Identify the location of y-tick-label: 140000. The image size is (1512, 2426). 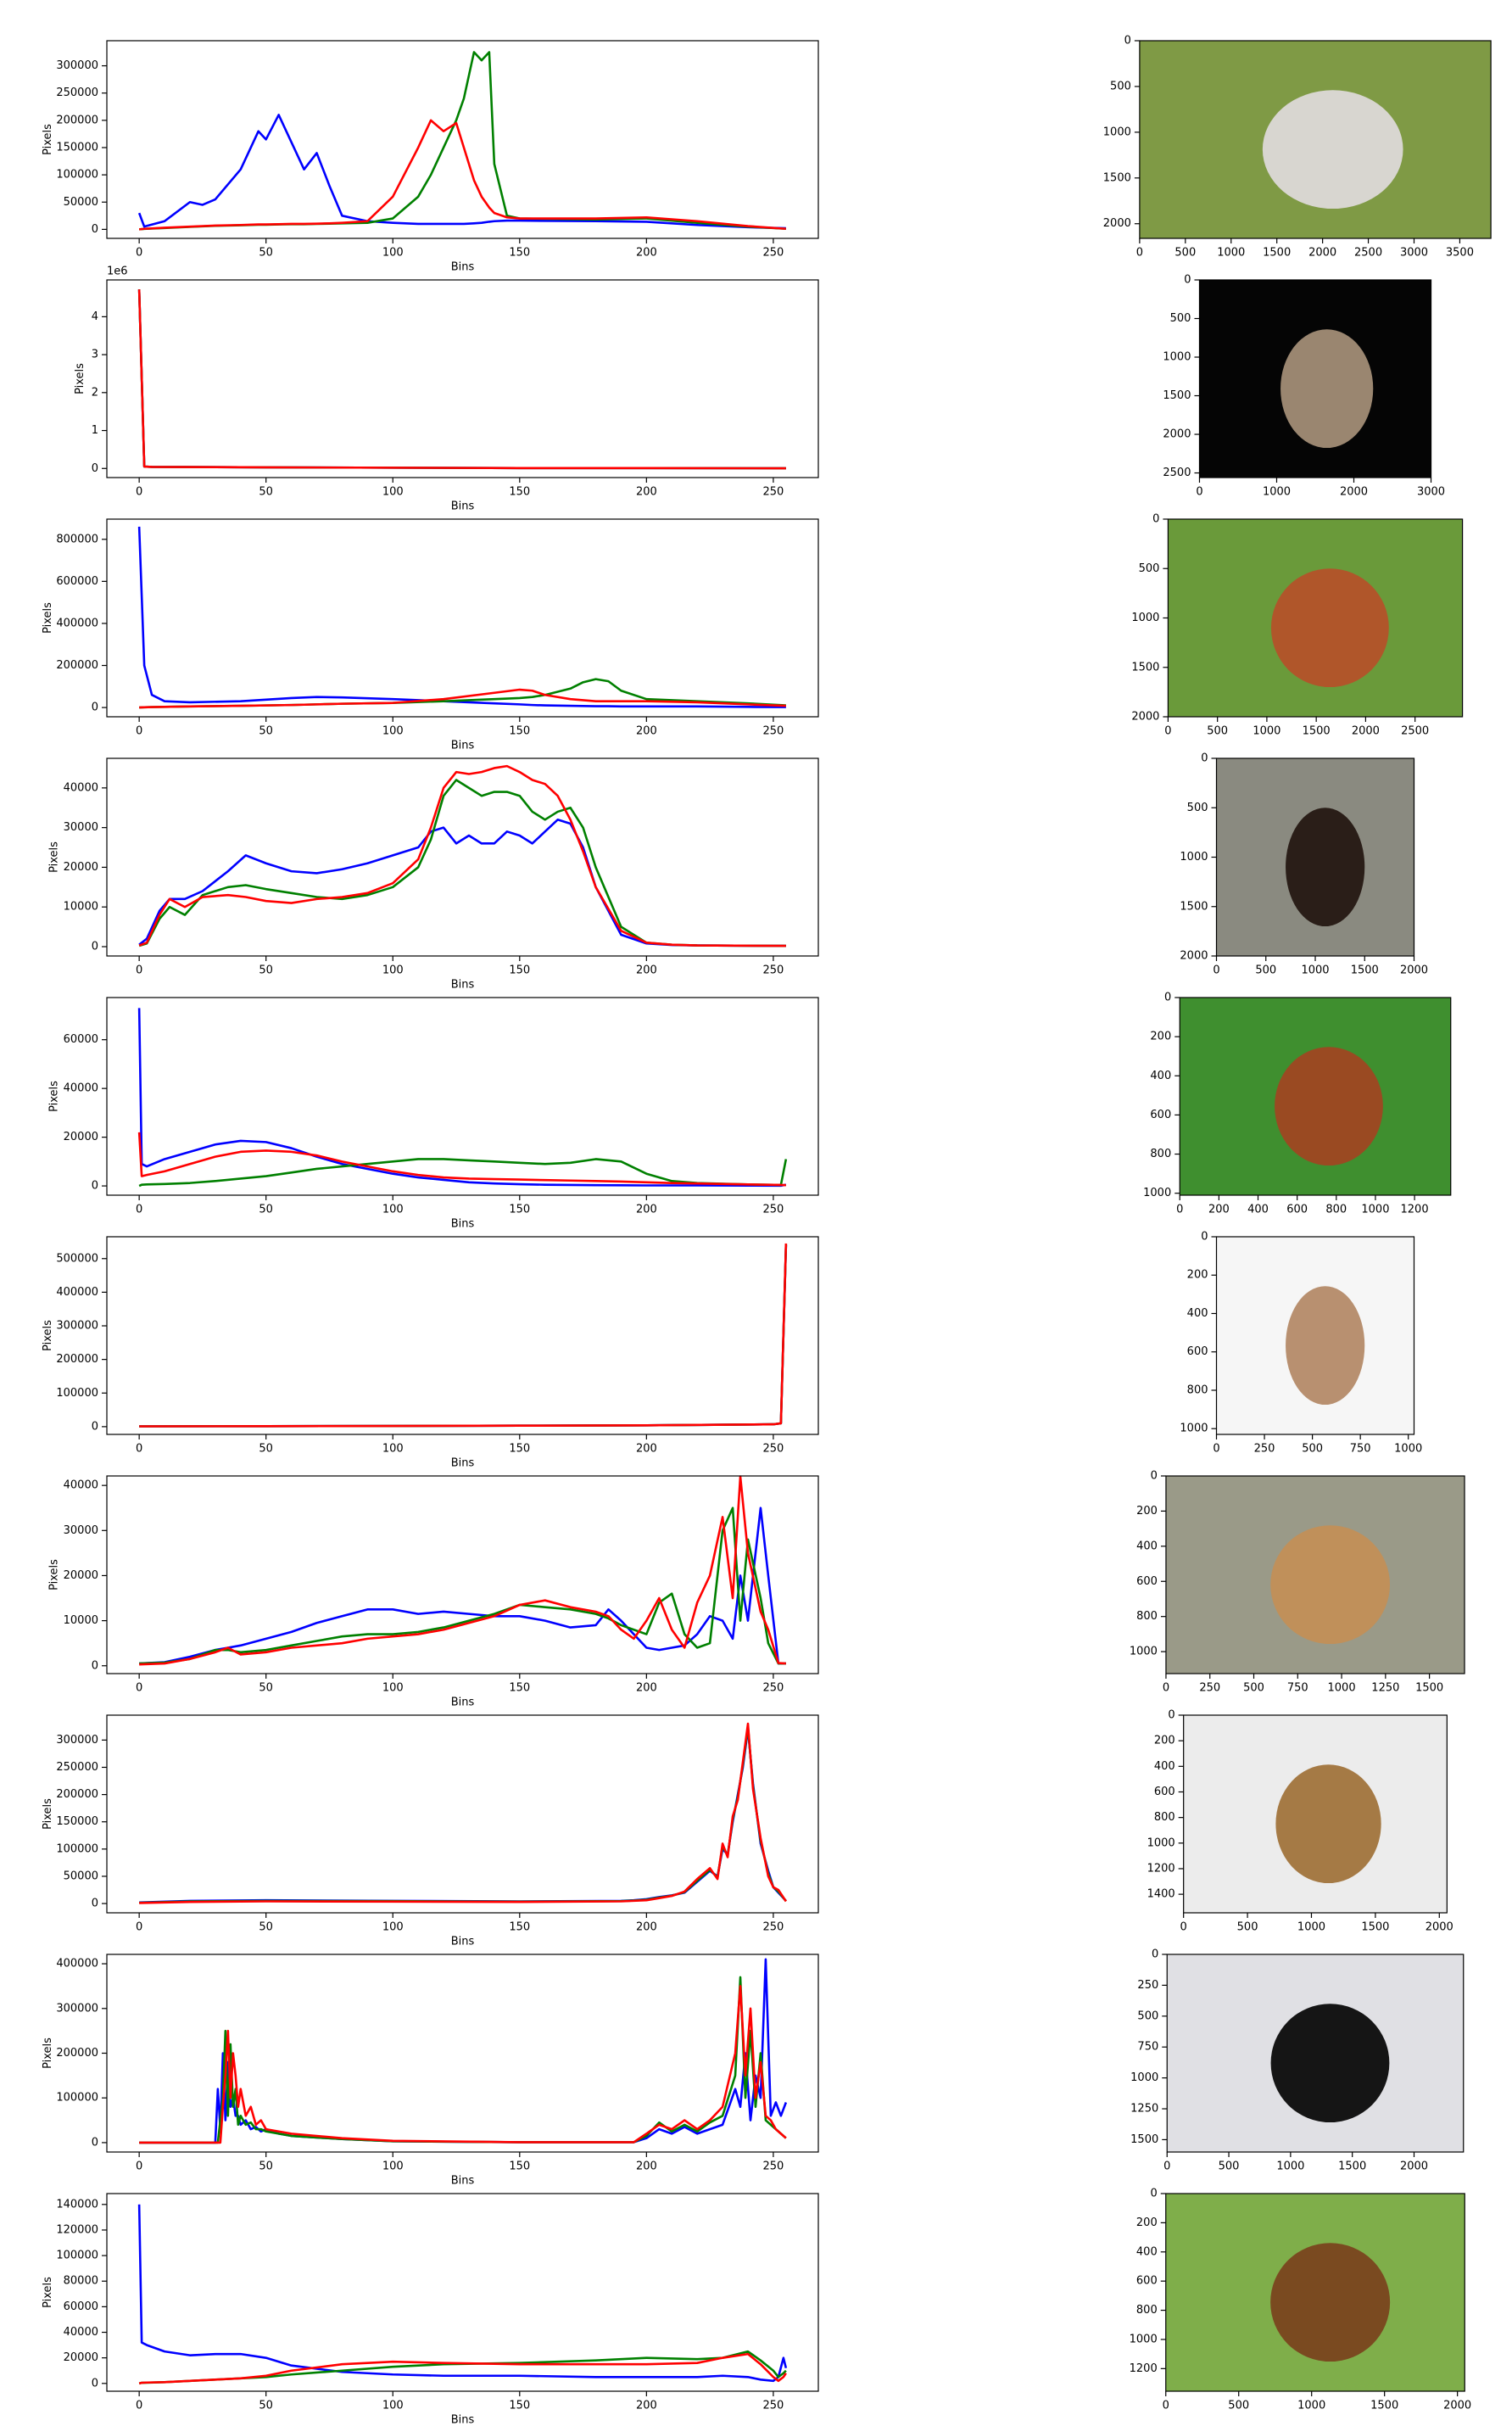
(77, 2204).